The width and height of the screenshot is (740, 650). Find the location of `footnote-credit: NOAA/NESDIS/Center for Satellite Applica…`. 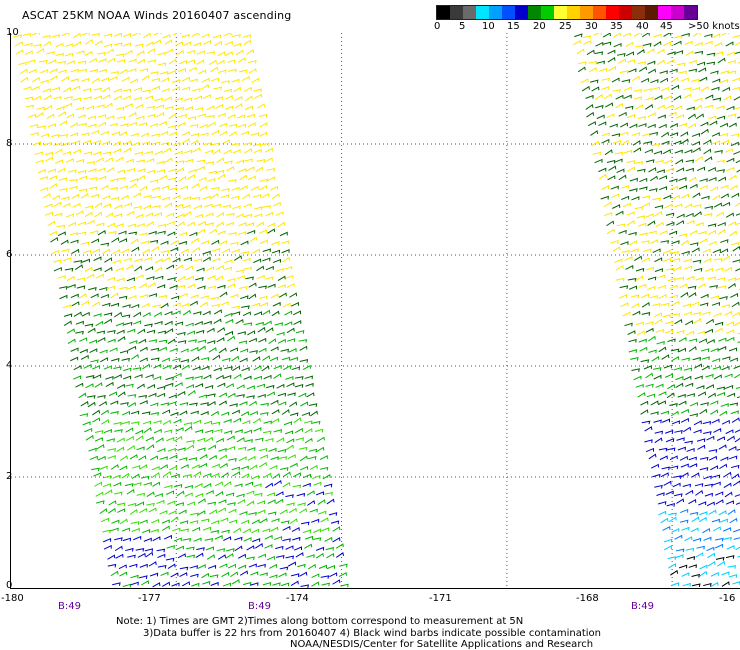

footnote-credit: NOAA/NESDIS/Center for Satellite Applica… is located at coordinates (442, 644).